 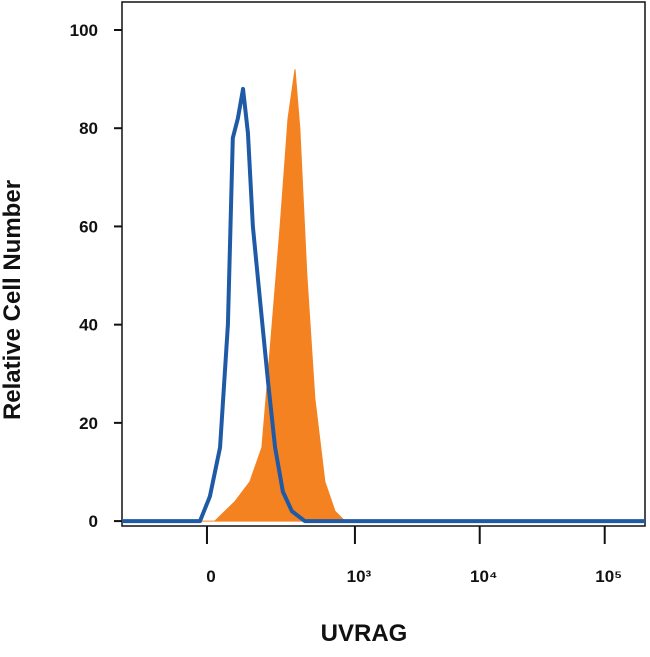 What do you see at coordinates (359, 576) in the screenshot?
I see `x-tick-label: 10³` at bounding box center [359, 576].